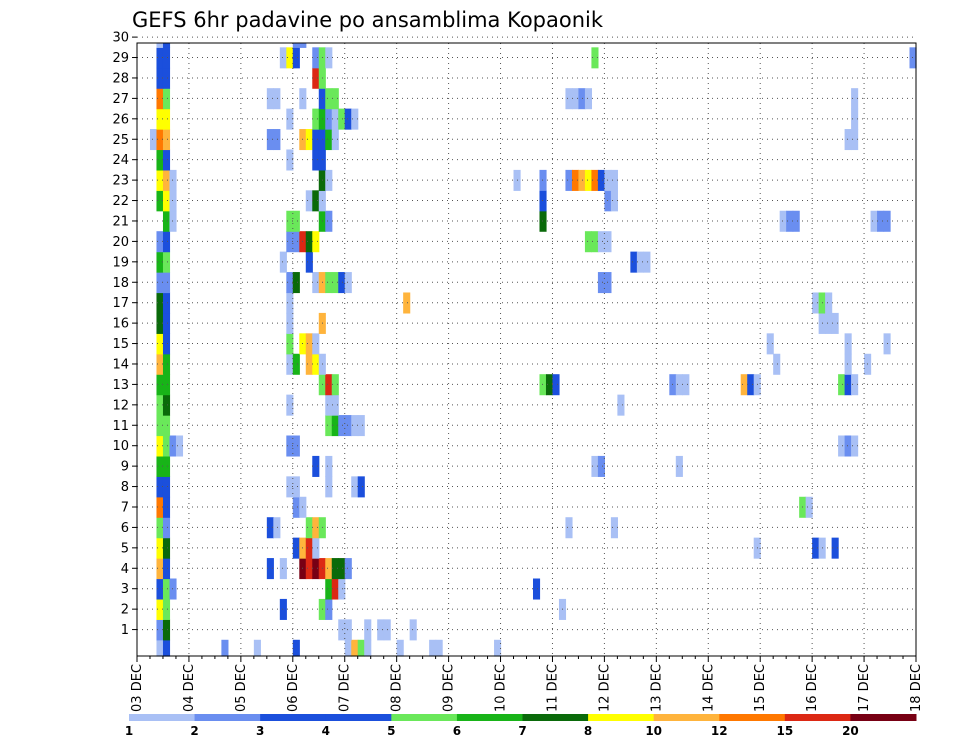 Image resolution: width=960 pixels, height=742 pixels. I want to click on y-tick-label: 14, so click(120, 364).